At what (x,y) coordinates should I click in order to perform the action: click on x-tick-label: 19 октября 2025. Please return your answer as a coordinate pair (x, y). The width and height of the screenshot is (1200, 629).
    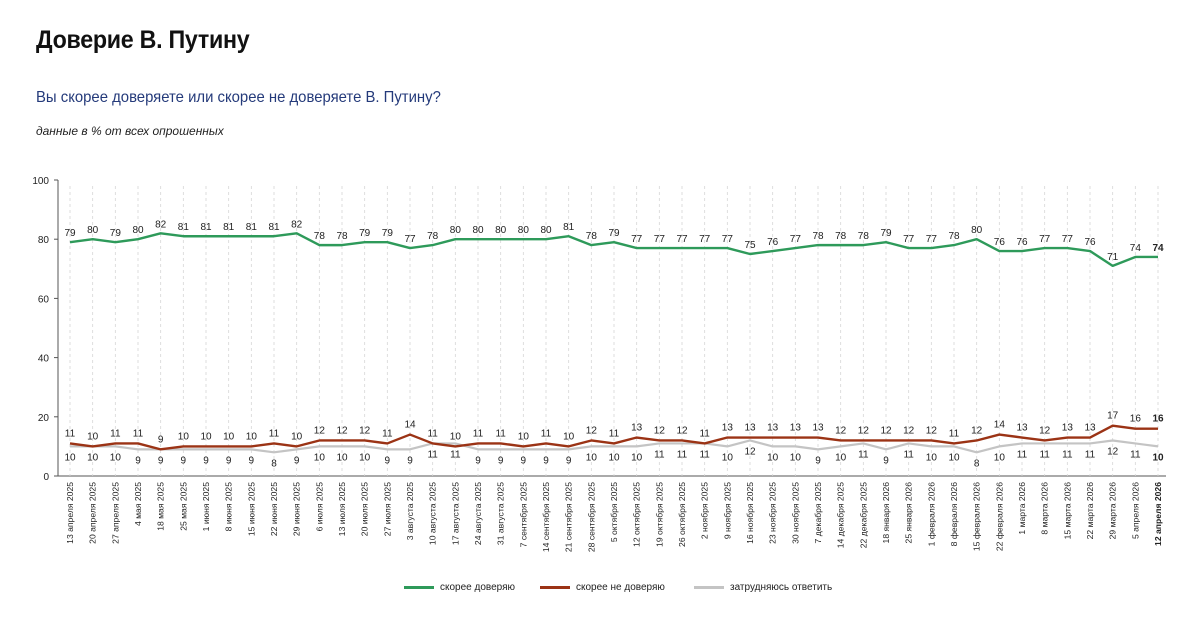
    Looking at the image, I should click on (659, 514).